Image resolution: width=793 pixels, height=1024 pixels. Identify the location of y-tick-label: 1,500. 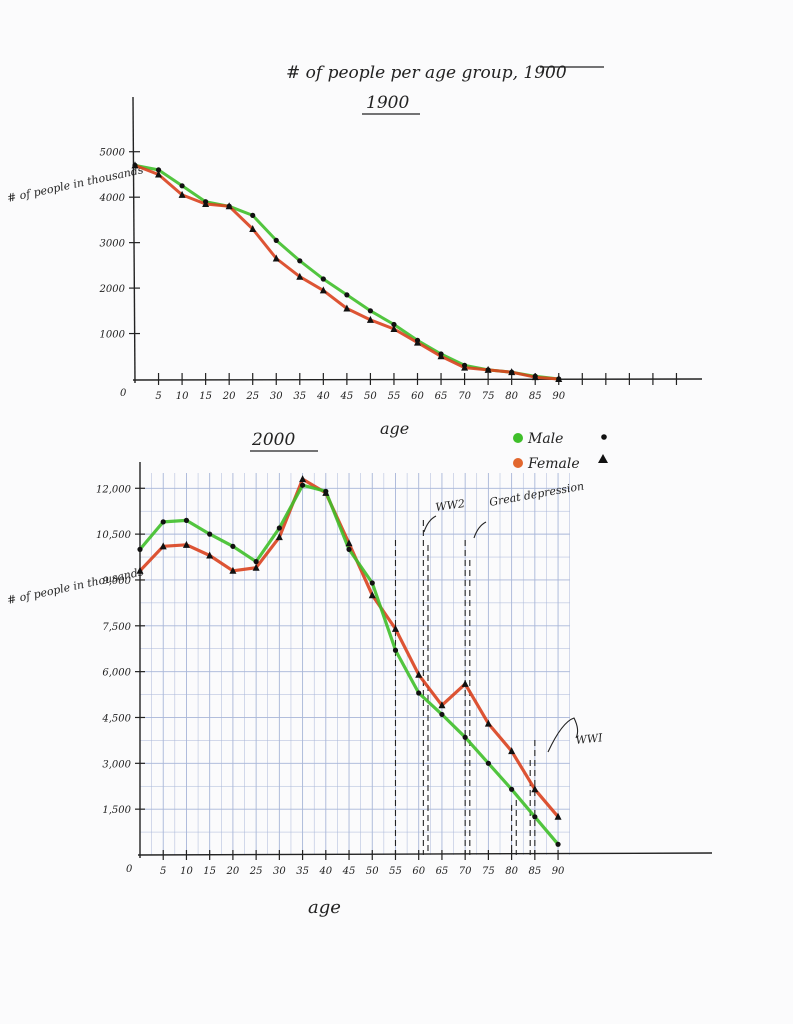
(116, 810).